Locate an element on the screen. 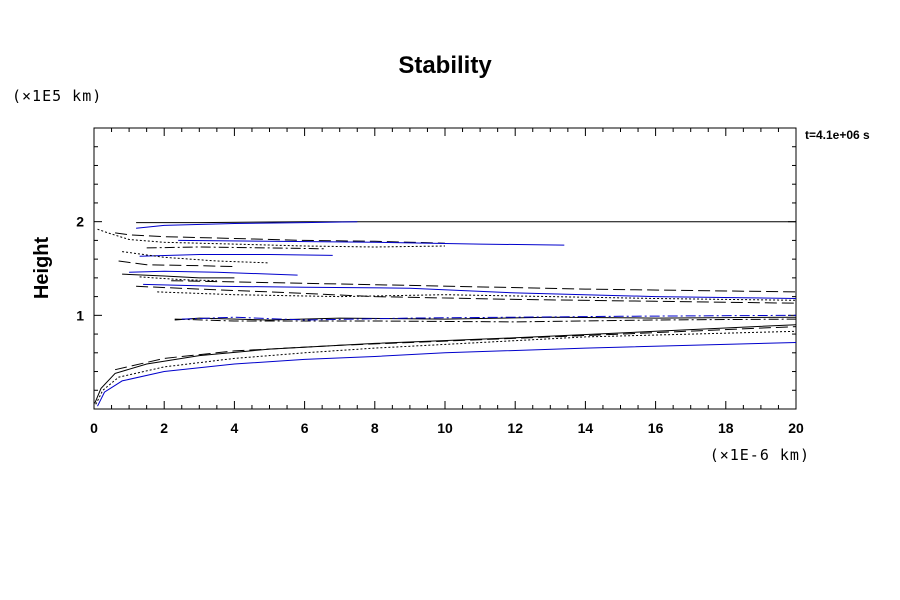  x-tick-label: 20 is located at coordinates (796, 428).